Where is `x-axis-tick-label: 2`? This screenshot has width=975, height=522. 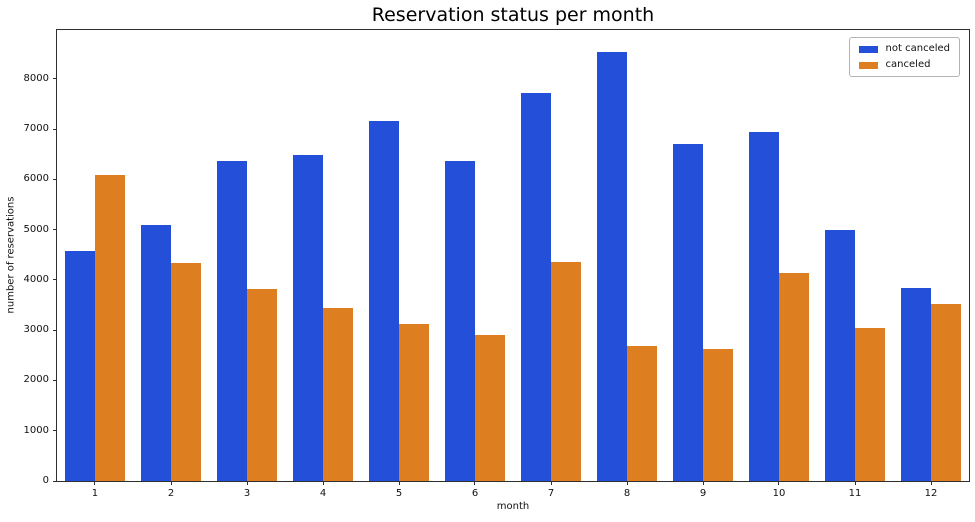 x-axis-tick-label: 2 is located at coordinates (171, 493).